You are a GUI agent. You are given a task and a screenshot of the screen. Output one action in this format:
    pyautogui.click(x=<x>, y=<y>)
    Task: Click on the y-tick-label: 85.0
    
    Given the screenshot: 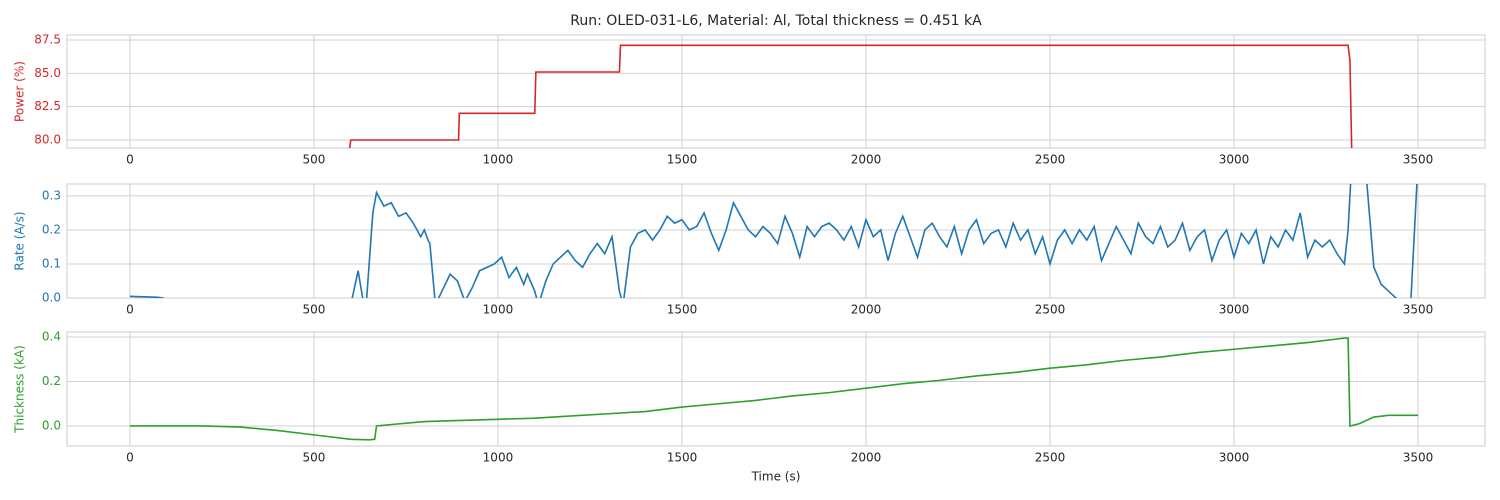 What is the action you would take?
    pyautogui.click(x=47, y=73)
    